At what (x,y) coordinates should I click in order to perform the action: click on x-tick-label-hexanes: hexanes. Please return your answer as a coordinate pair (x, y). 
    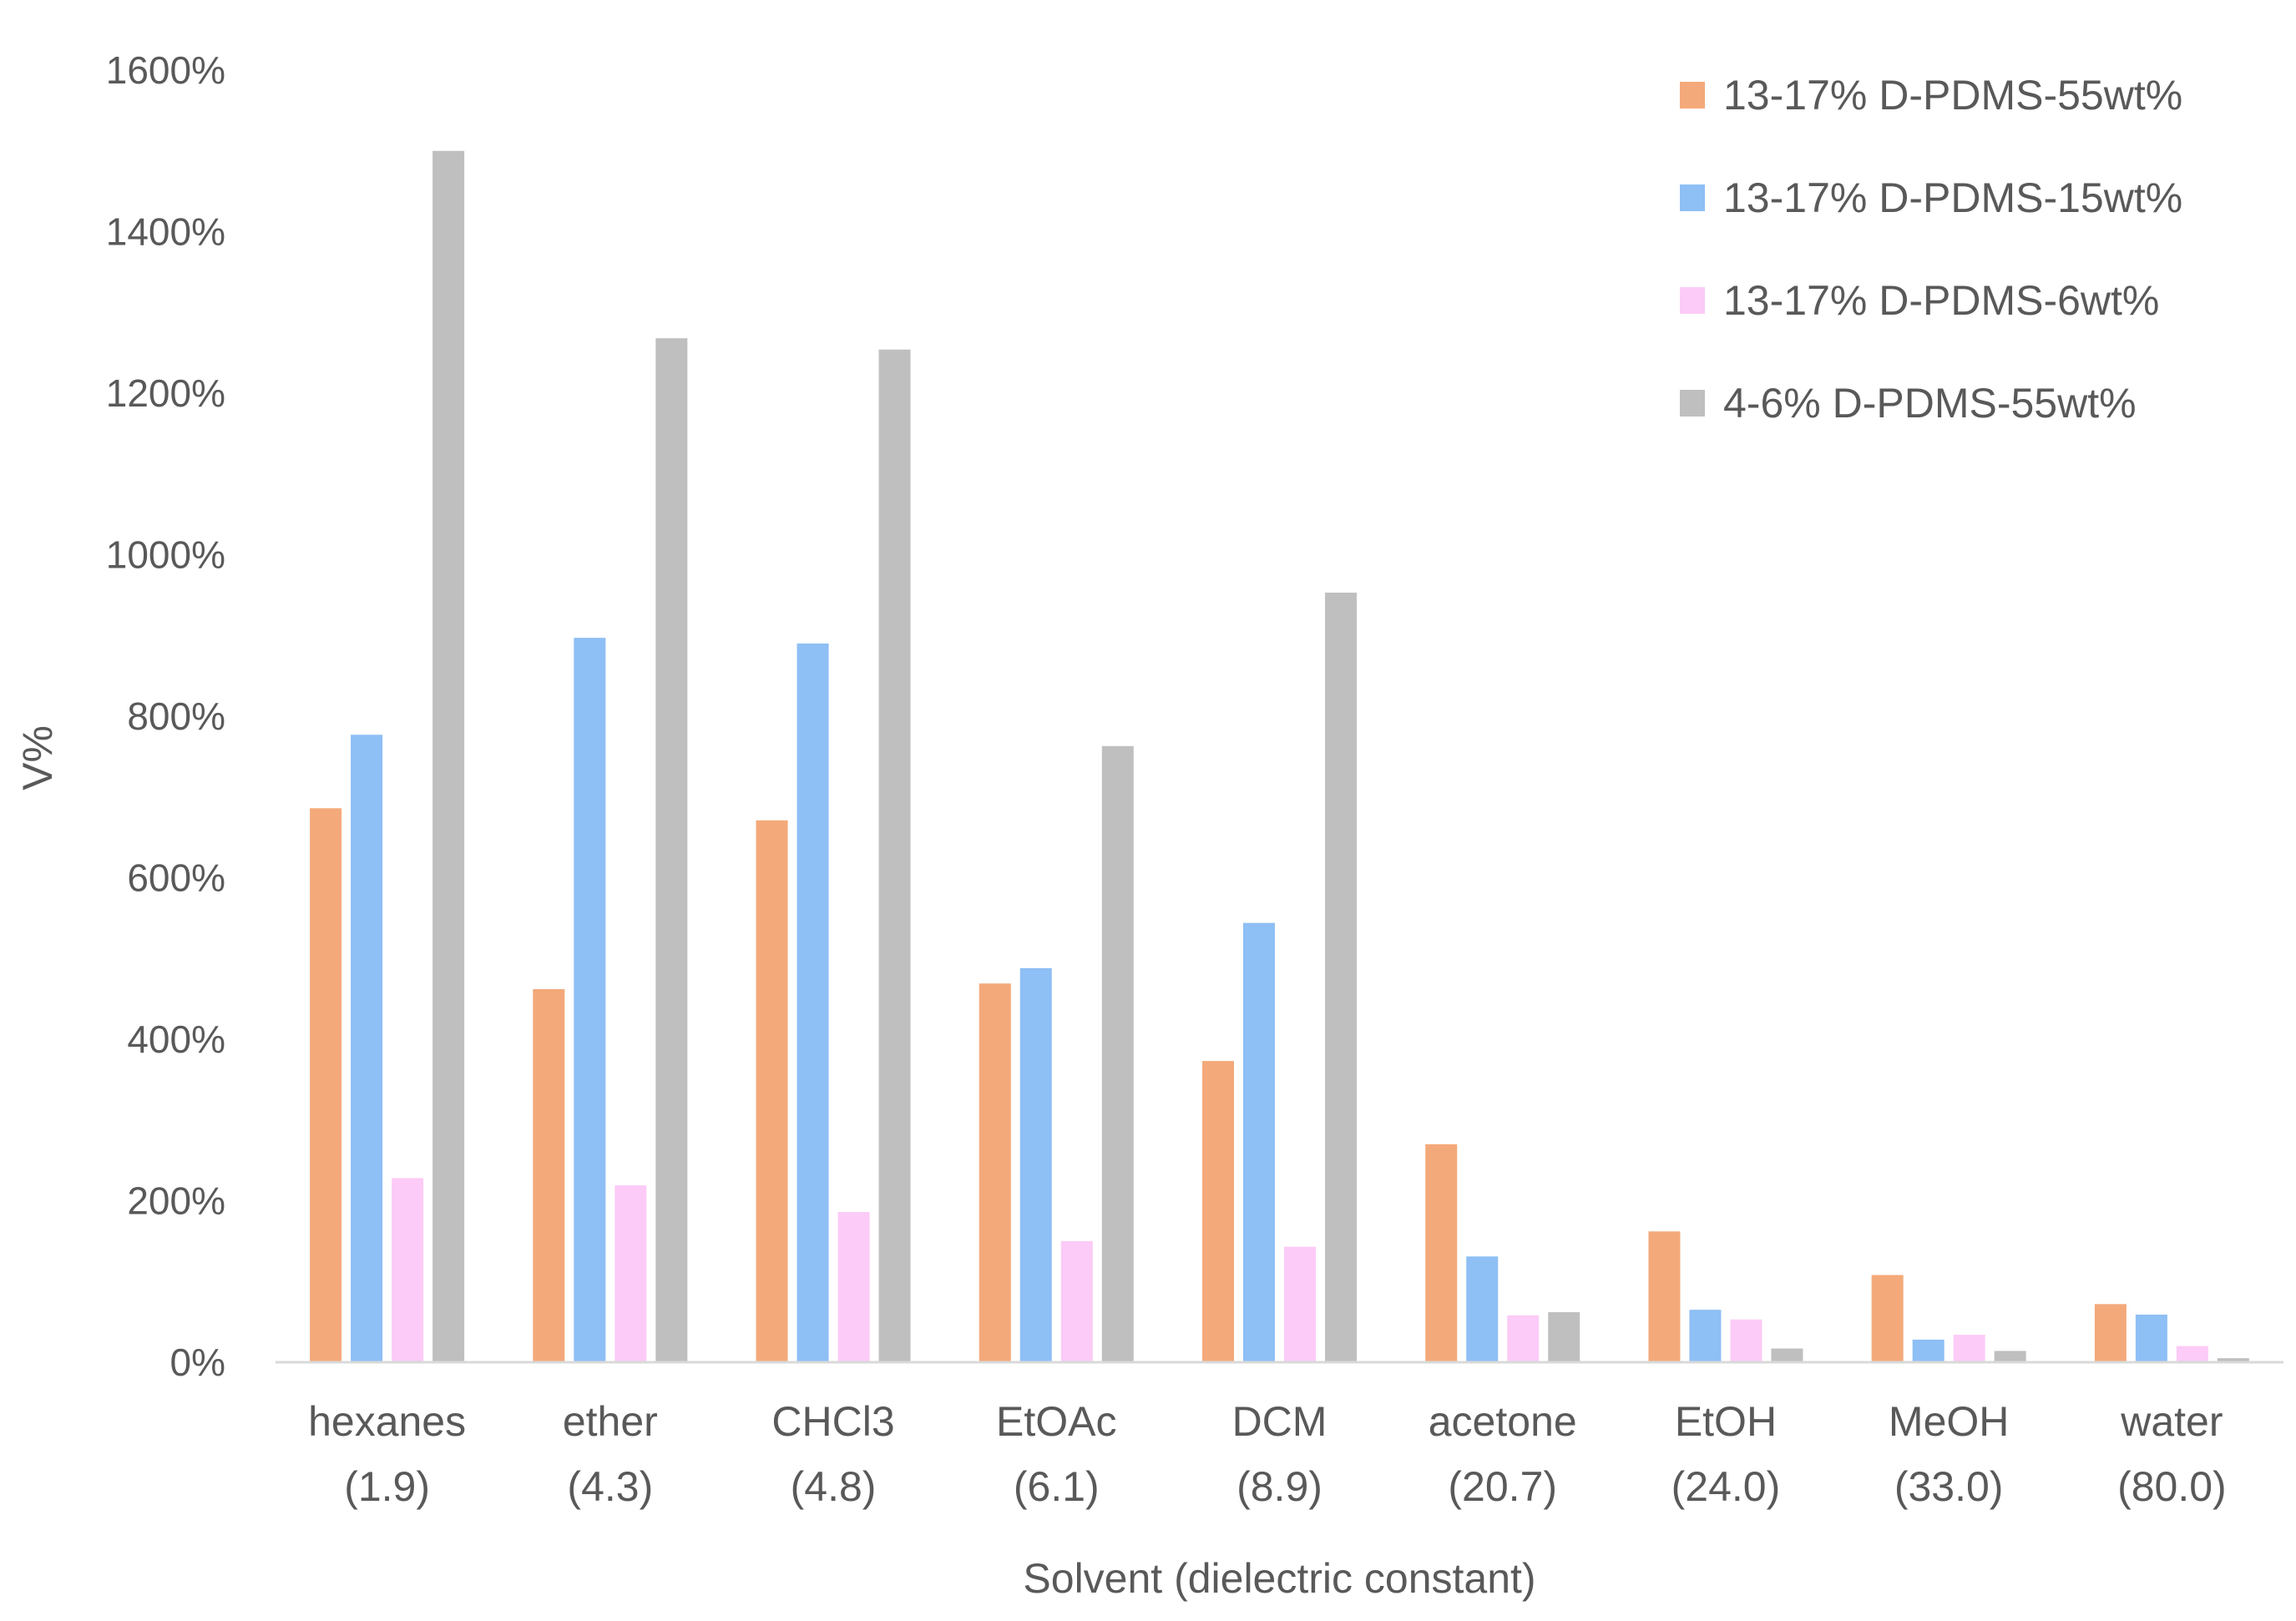
    Looking at the image, I should click on (387, 1421).